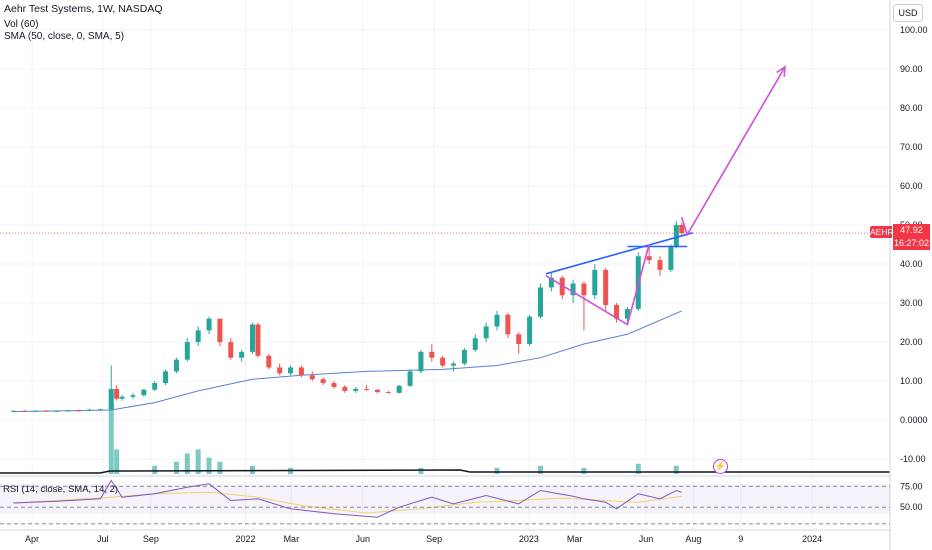 The width and height of the screenshot is (932, 550). Describe the element at coordinates (445, 471) in the screenshot. I see `volume-ma-line` at that location.